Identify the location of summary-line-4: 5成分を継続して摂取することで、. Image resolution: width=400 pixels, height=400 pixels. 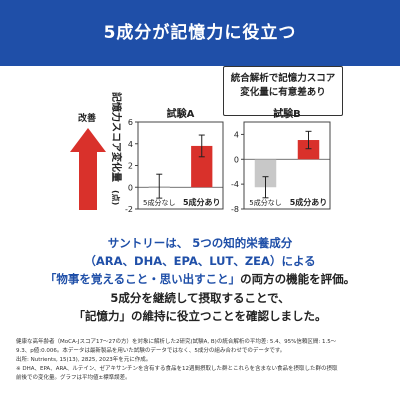
(200, 298).